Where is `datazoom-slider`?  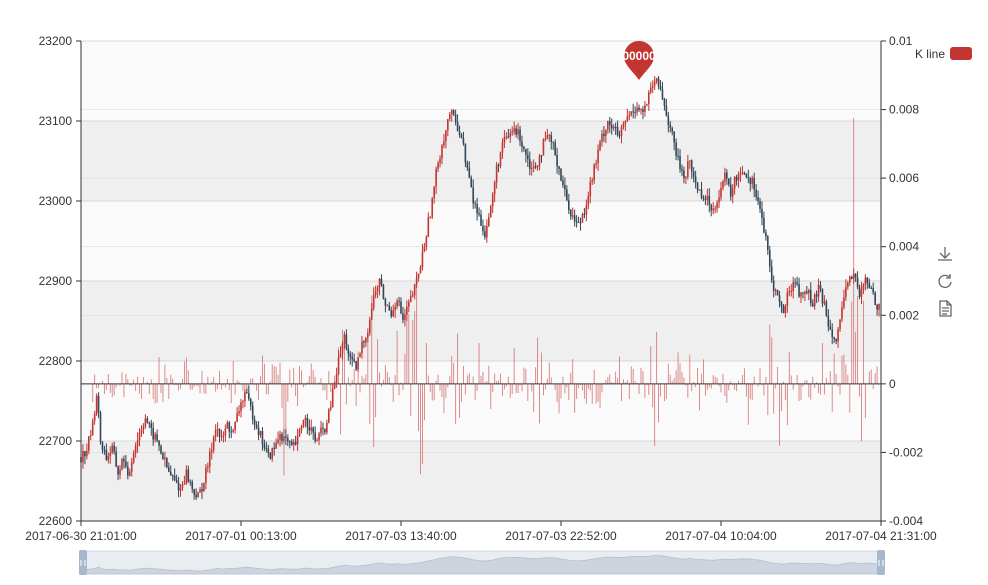 datazoom-slider is located at coordinates (482, 562).